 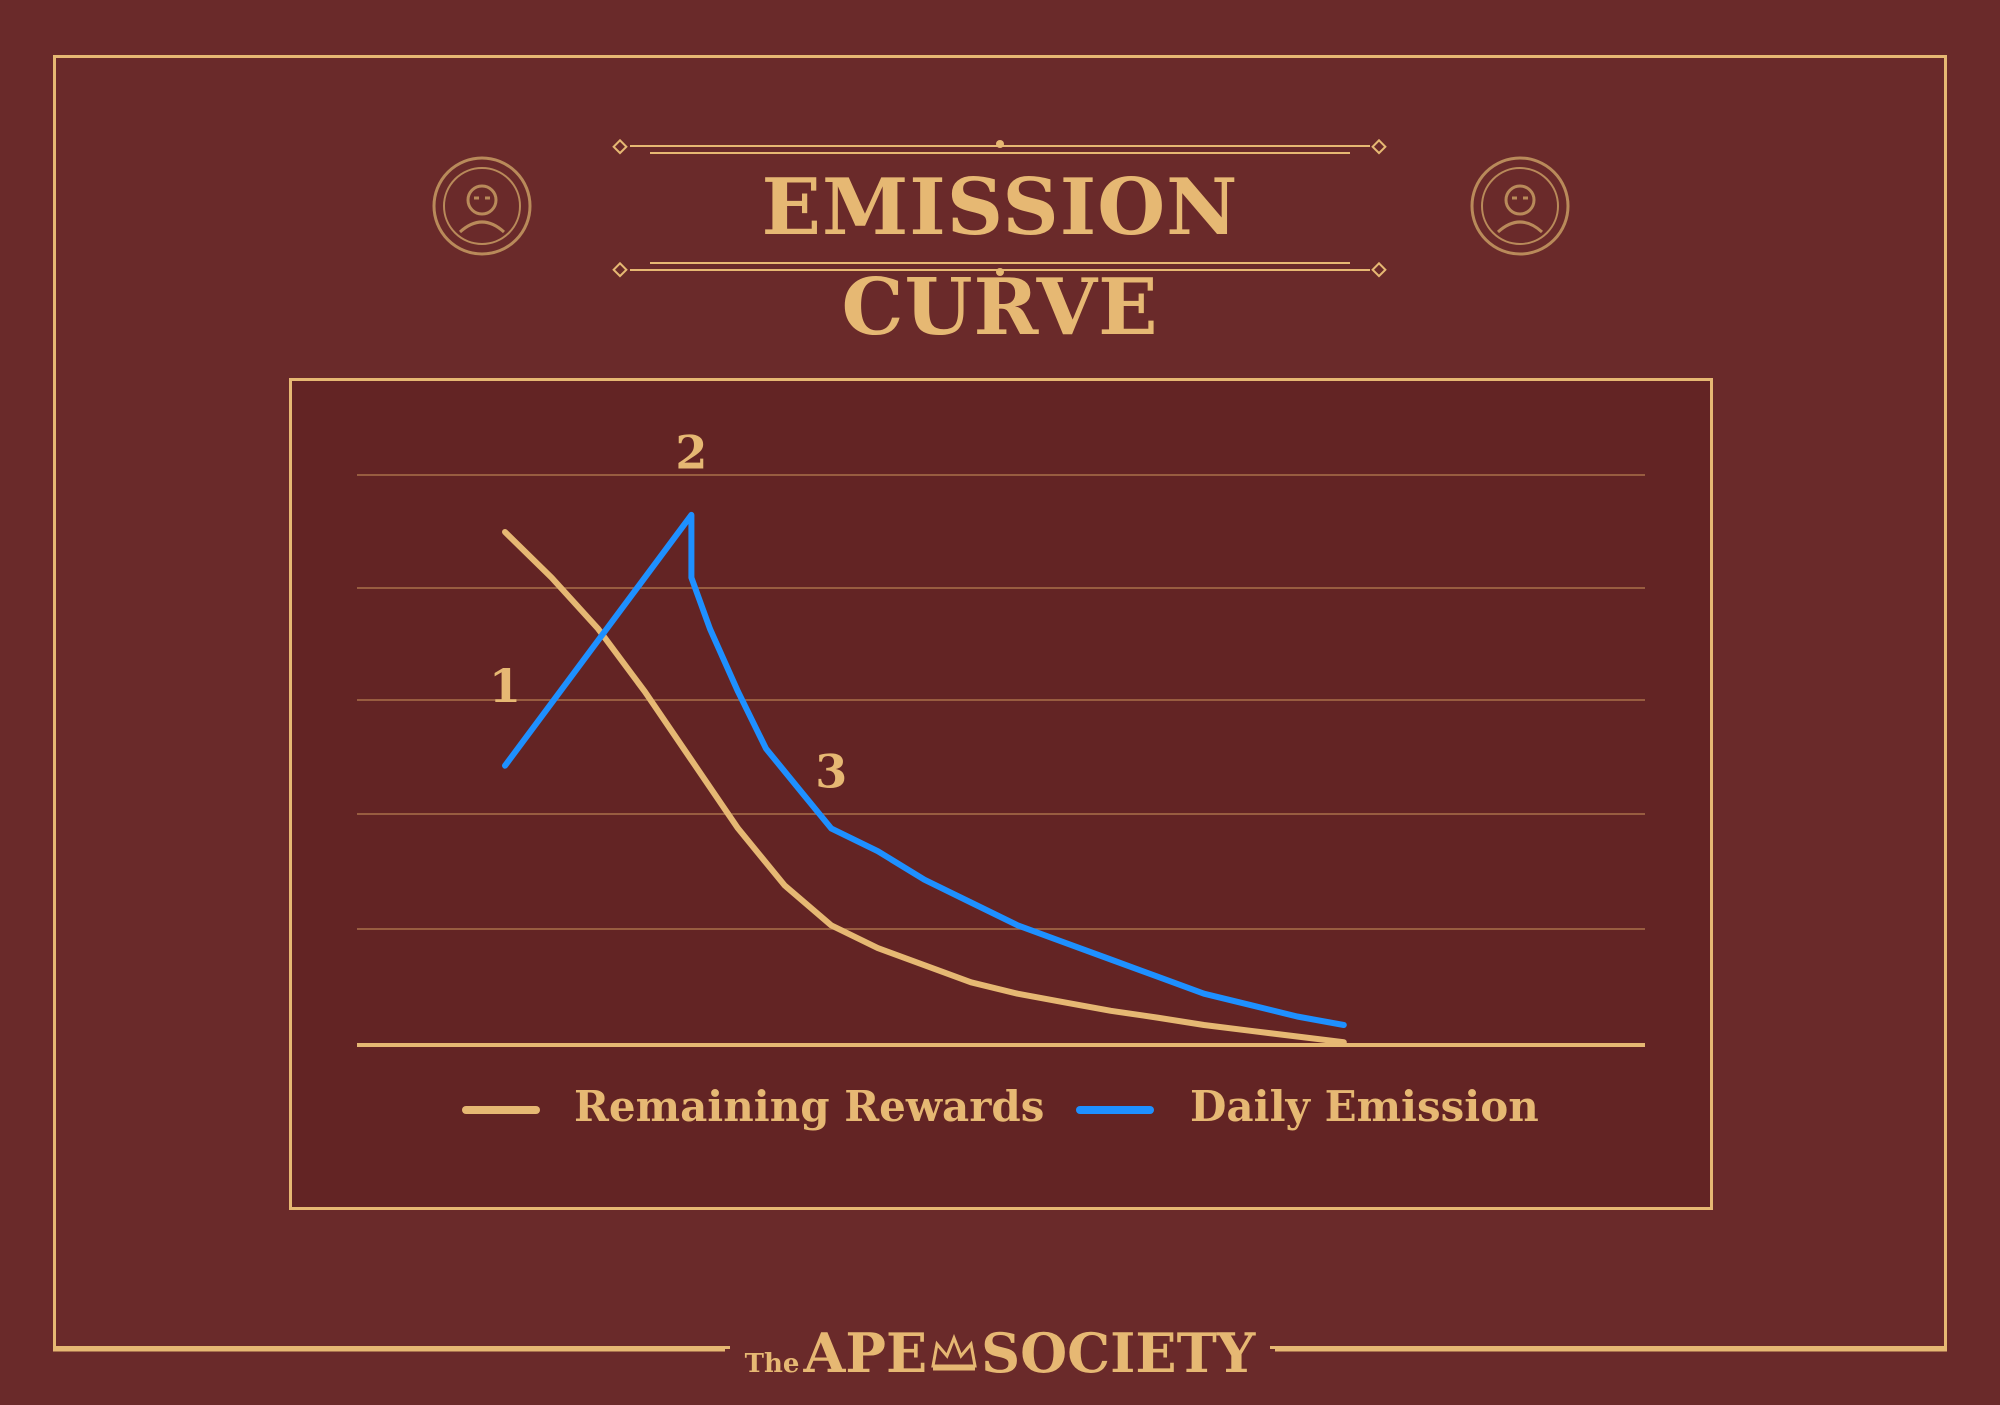 I want to click on brand-word-left: APE, so click(x=865, y=1353).